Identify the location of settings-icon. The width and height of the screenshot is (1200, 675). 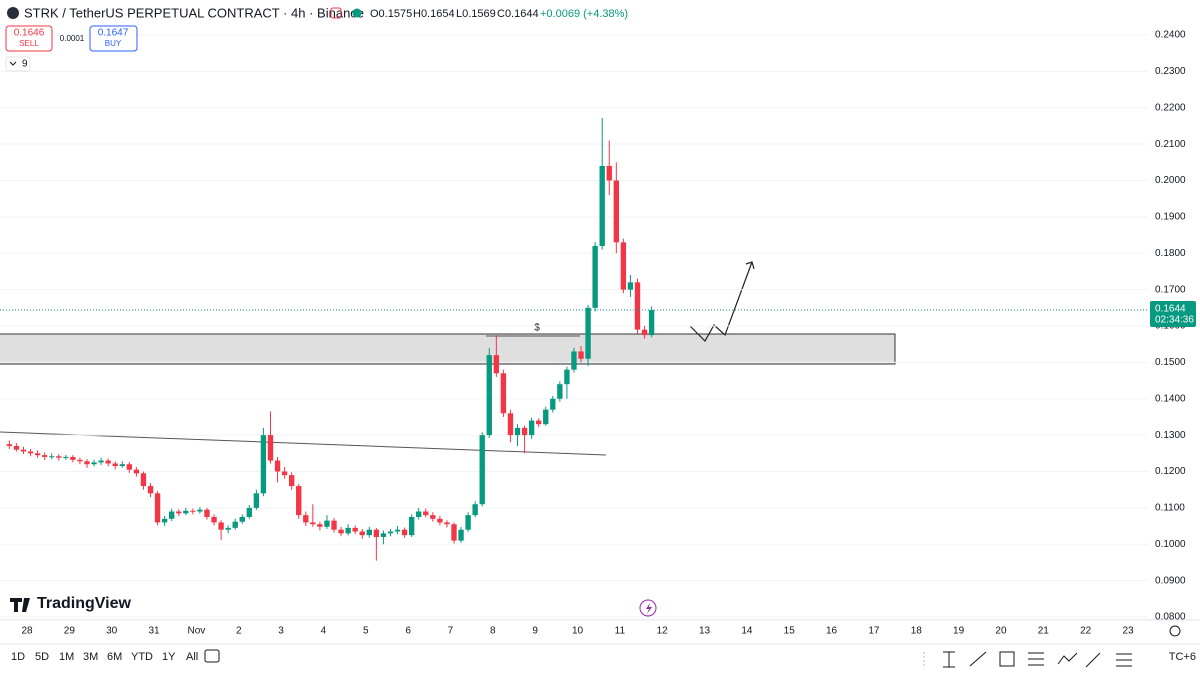
(1175, 631).